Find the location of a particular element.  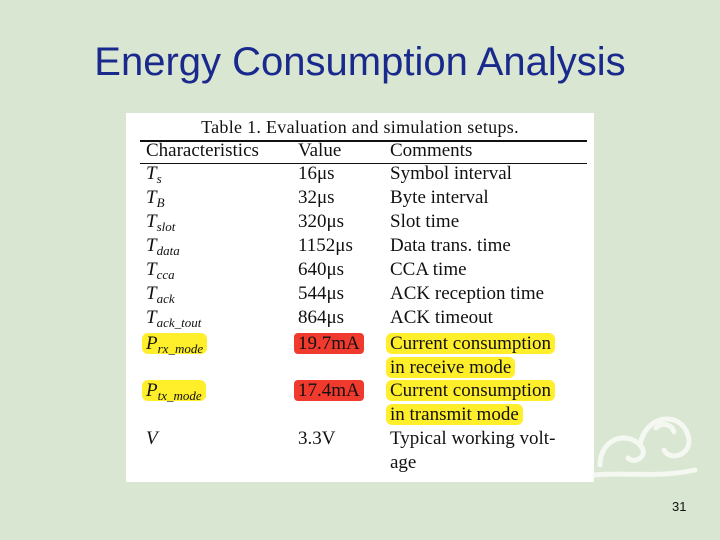

column-header-characteristics: Characteristics is located at coordinates (202, 150).